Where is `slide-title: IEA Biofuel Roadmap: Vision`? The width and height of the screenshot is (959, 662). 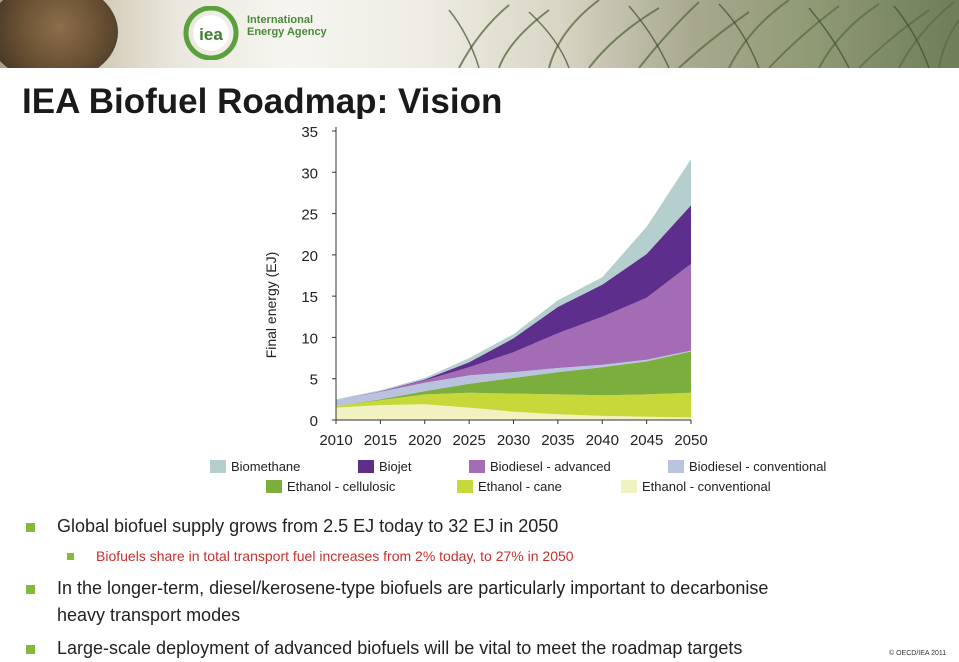
slide-title: IEA Biofuel Roadmap: Vision is located at coordinates (262, 101).